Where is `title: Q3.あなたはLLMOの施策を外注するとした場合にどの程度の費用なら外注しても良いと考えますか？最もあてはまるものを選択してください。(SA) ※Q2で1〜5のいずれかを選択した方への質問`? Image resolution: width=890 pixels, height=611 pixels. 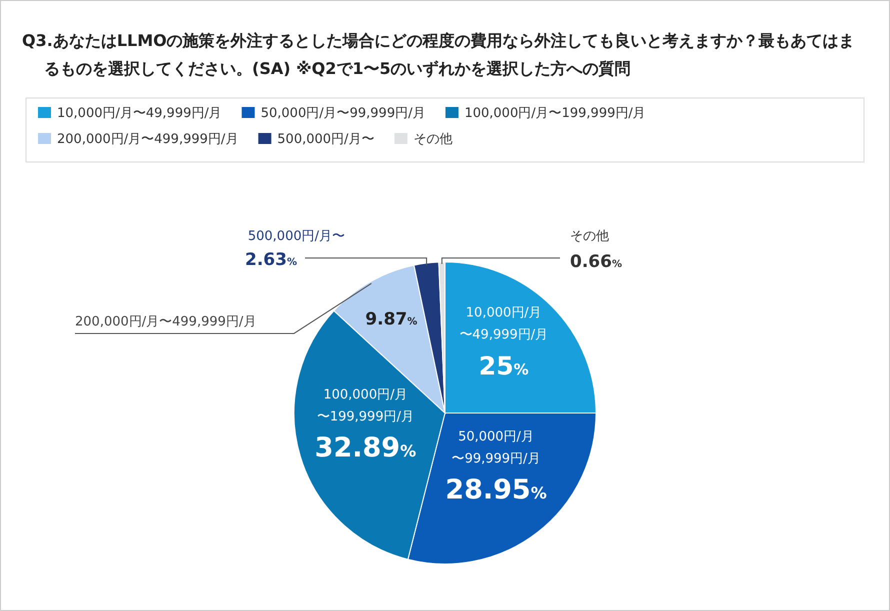
title: Q3.あなたはLLMOの施策を外注するとした場合にどの程度の費用なら外注しても良いと考えますか？最もあてはまるものを選択してください。(SA) ※Q2で1〜5のいずれかを選択した方への質問 is located at coordinates (438, 54).